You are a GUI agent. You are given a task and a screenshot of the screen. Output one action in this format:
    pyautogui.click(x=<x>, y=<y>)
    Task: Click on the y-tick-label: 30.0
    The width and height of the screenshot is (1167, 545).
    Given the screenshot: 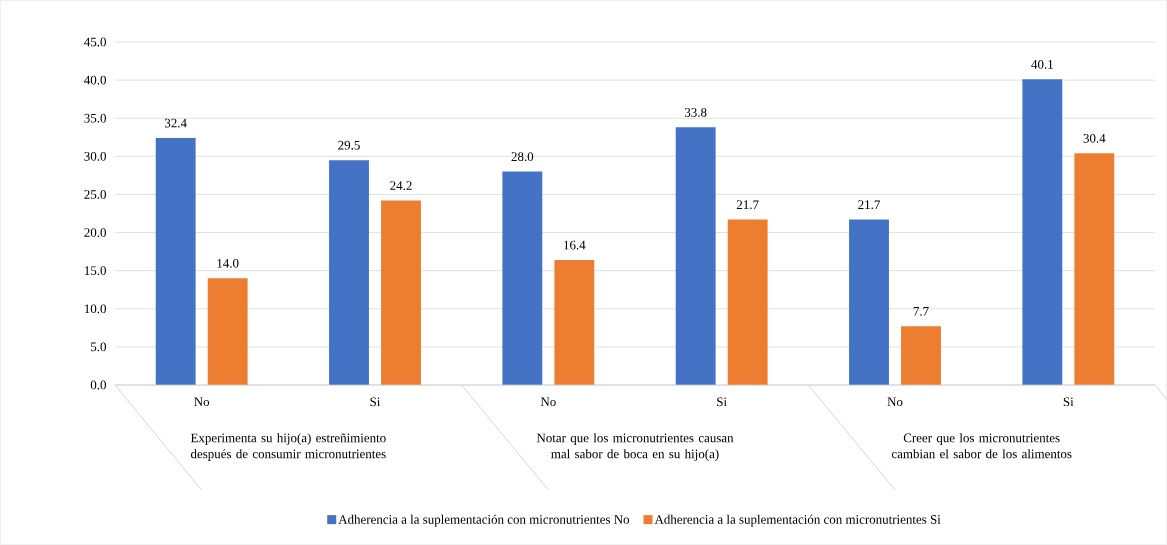 What is the action you would take?
    pyautogui.click(x=95, y=156)
    